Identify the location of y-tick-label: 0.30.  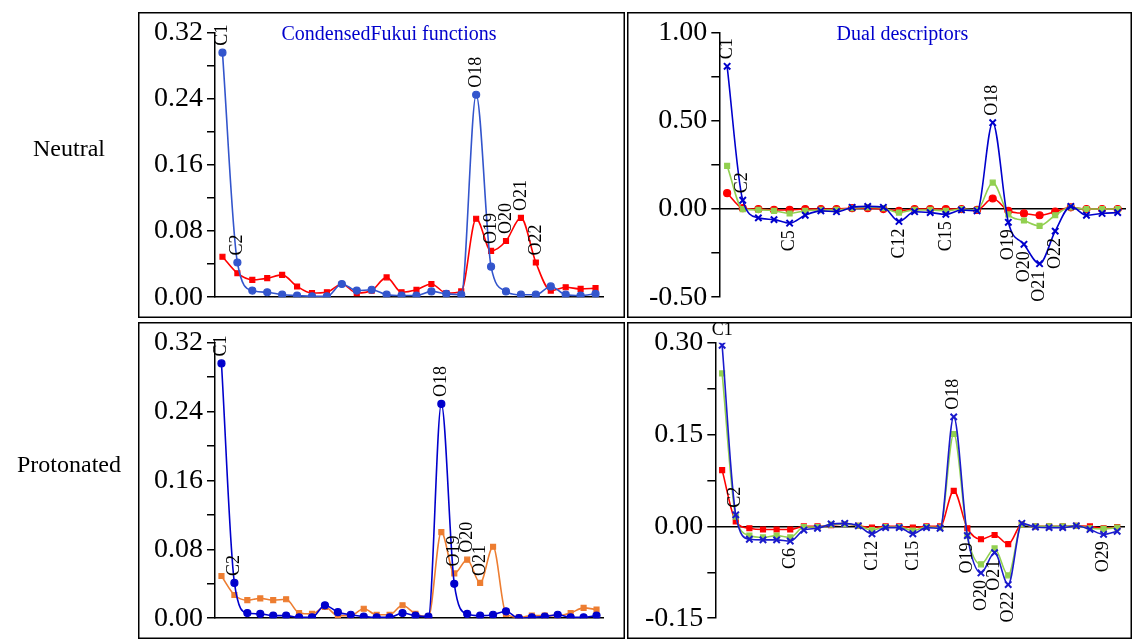
(679, 341).